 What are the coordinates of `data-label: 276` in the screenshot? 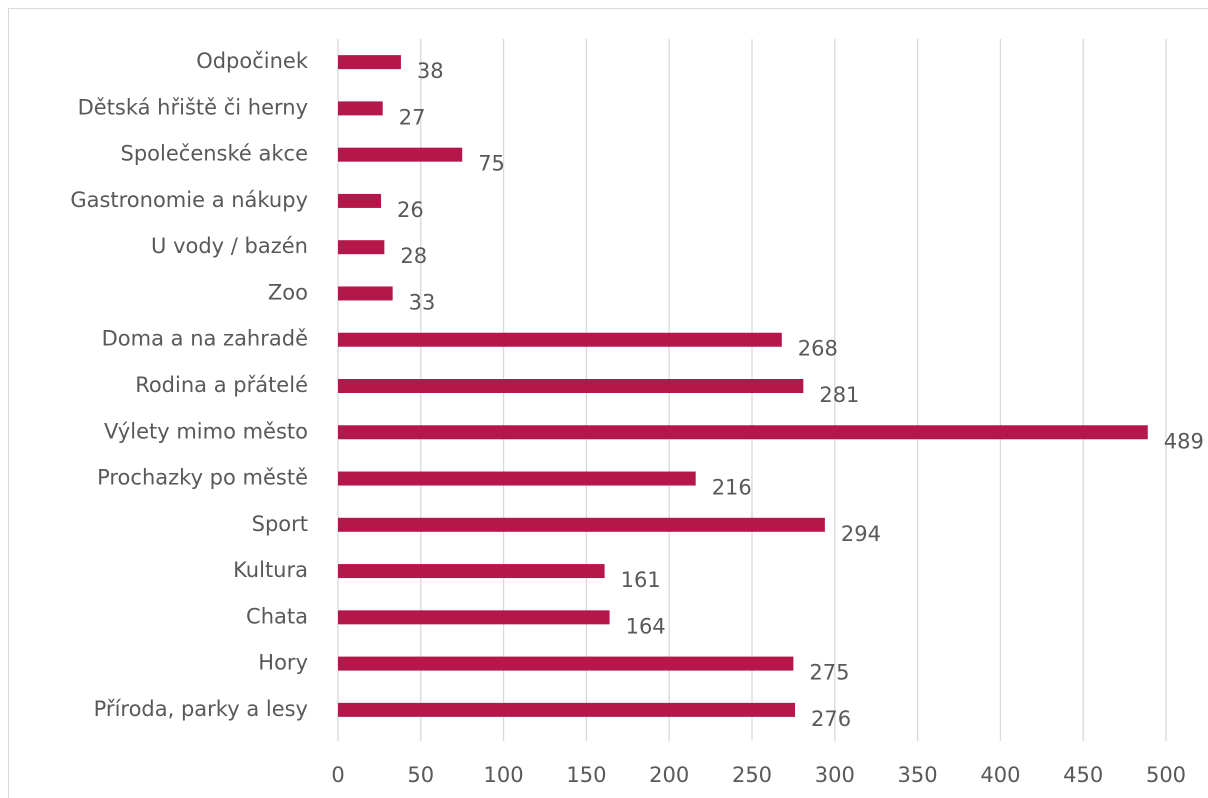 It's located at (831, 719).